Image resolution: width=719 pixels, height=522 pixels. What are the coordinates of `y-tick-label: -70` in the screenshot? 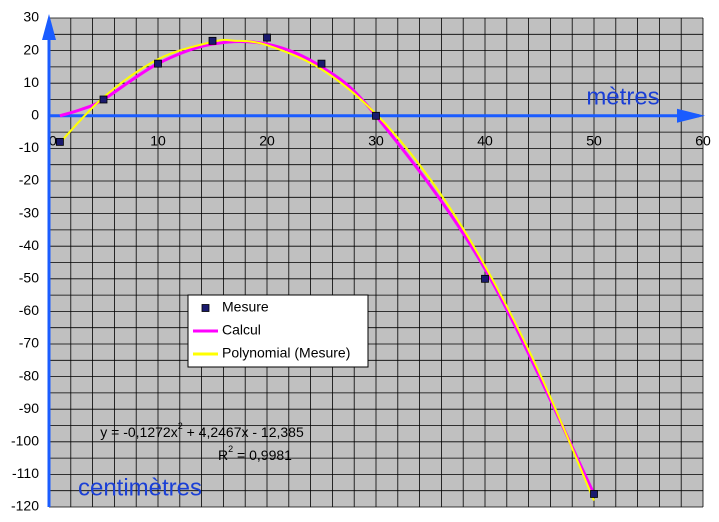 It's located at (29, 343).